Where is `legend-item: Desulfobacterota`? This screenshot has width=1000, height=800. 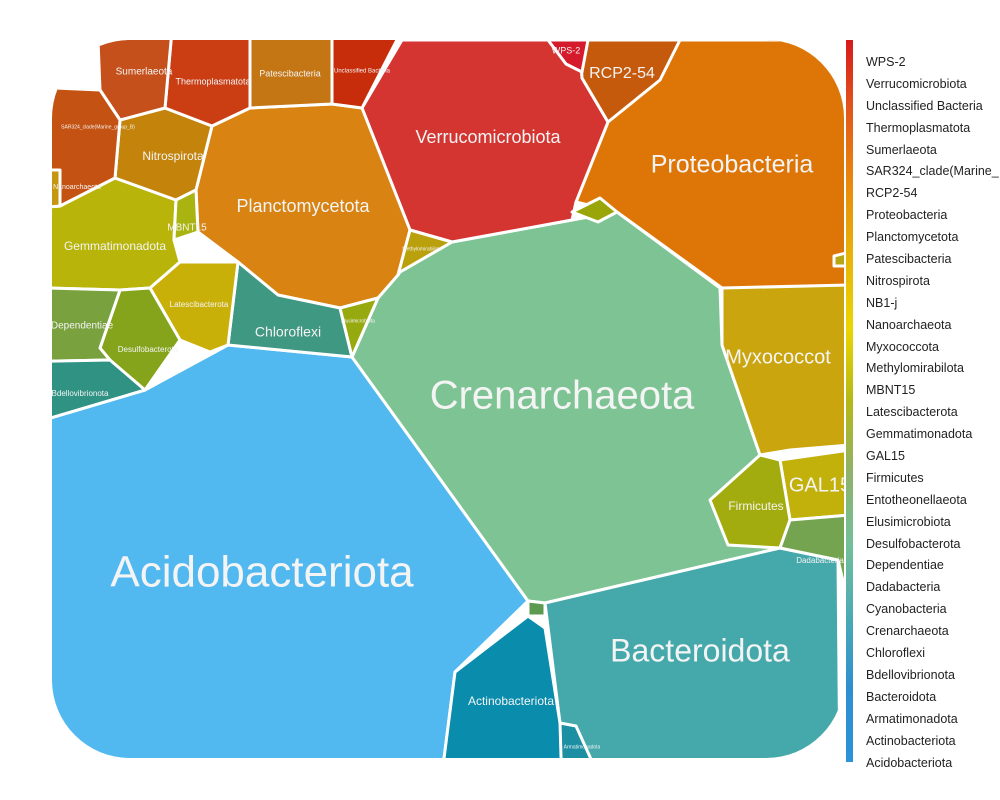
legend-item: Desulfobacterota is located at coordinates (913, 543).